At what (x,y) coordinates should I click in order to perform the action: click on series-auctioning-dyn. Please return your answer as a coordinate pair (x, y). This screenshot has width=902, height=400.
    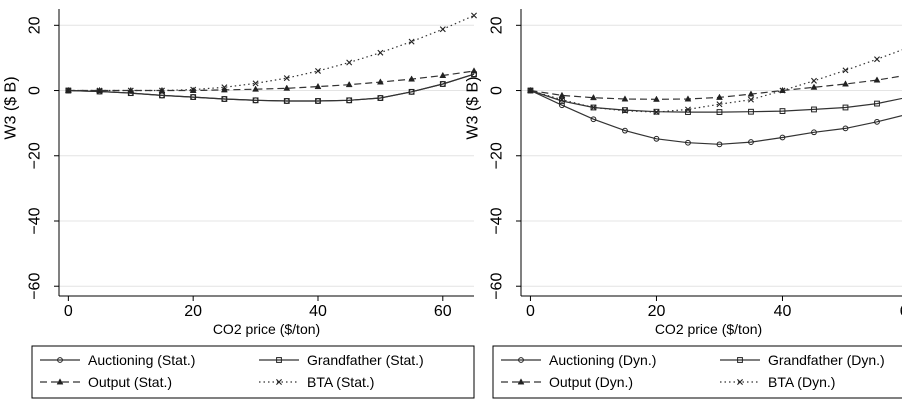
    Looking at the image, I should click on (714, 117).